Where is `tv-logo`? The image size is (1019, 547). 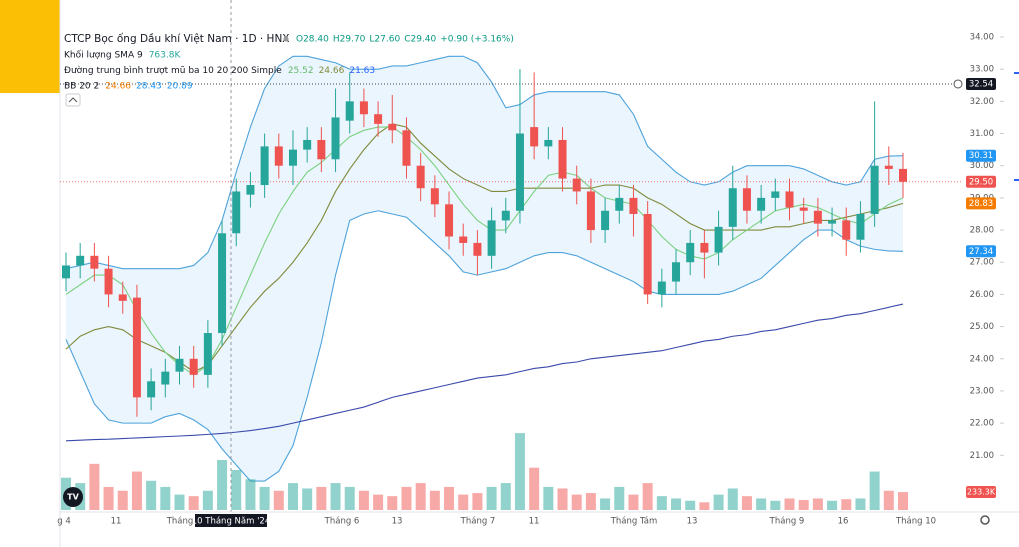 tv-logo is located at coordinates (73, 497).